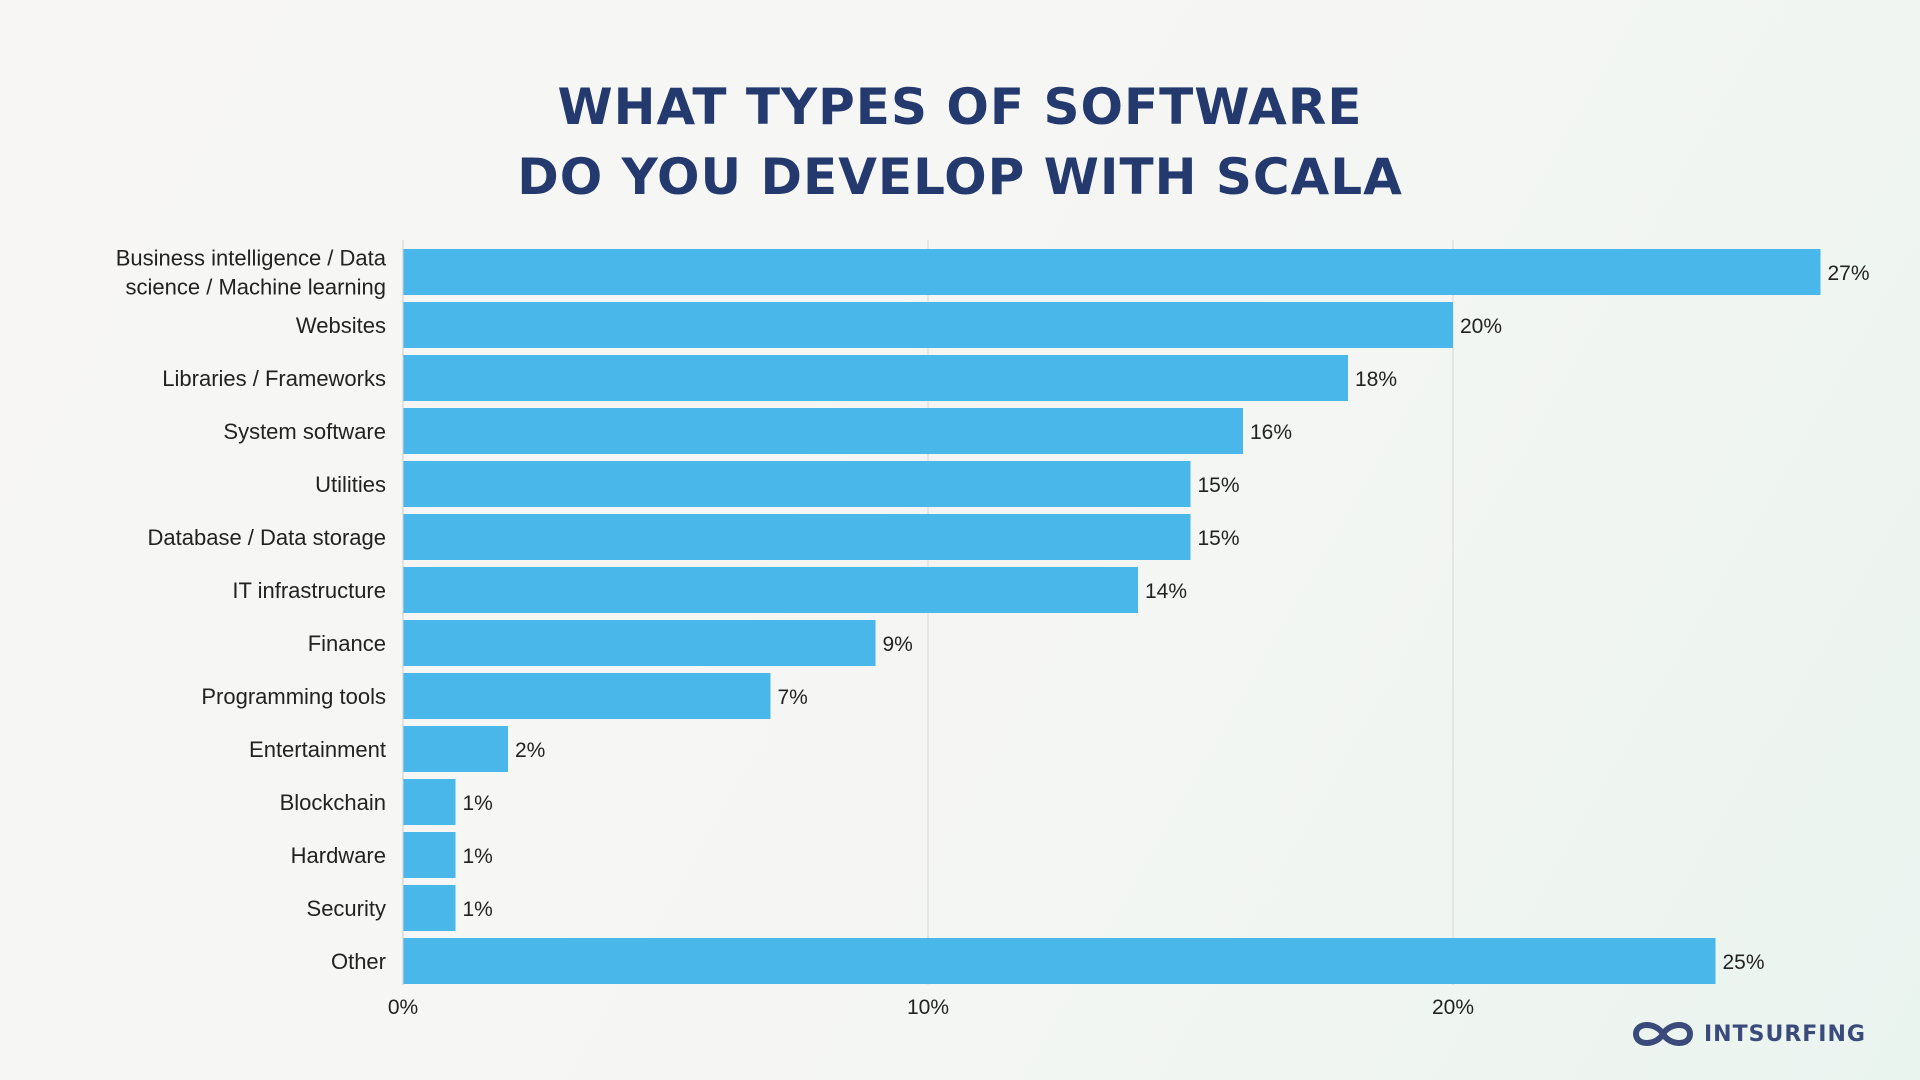 Image resolution: width=1920 pixels, height=1080 pixels. What do you see at coordinates (1271, 432) in the screenshot?
I see `value-label: 16%` at bounding box center [1271, 432].